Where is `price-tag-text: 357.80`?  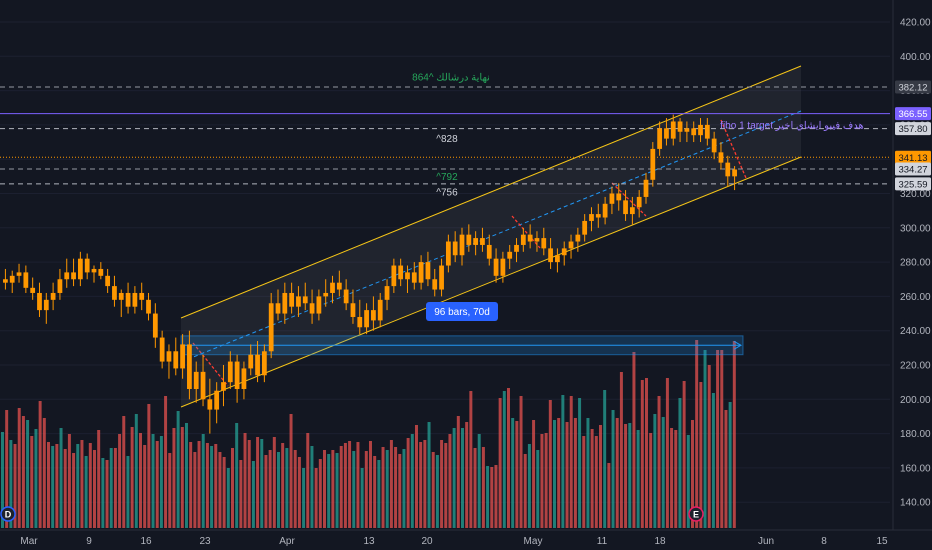 price-tag-text: 357.80 is located at coordinates (912, 129).